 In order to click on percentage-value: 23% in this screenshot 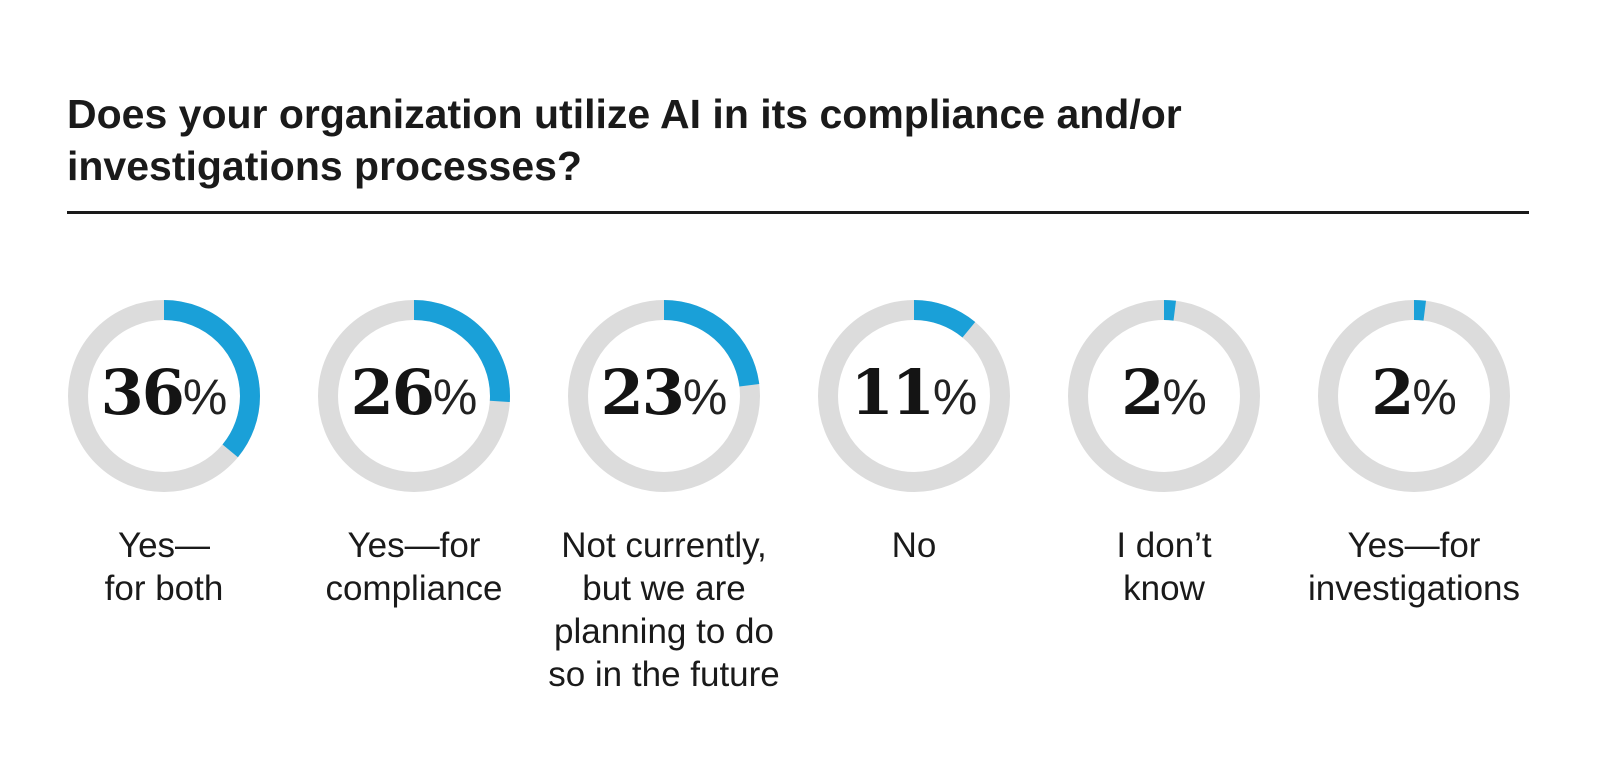, I will do `click(664, 401)`.